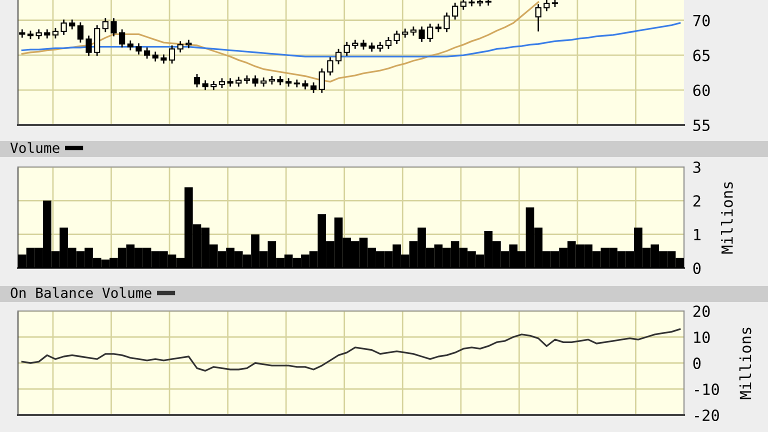 This screenshot has width=768, height=432. What do you see at coordinates (35, 148) in the screenshot?
I see `legend-label: Volume` at bounding box center [35, 148].